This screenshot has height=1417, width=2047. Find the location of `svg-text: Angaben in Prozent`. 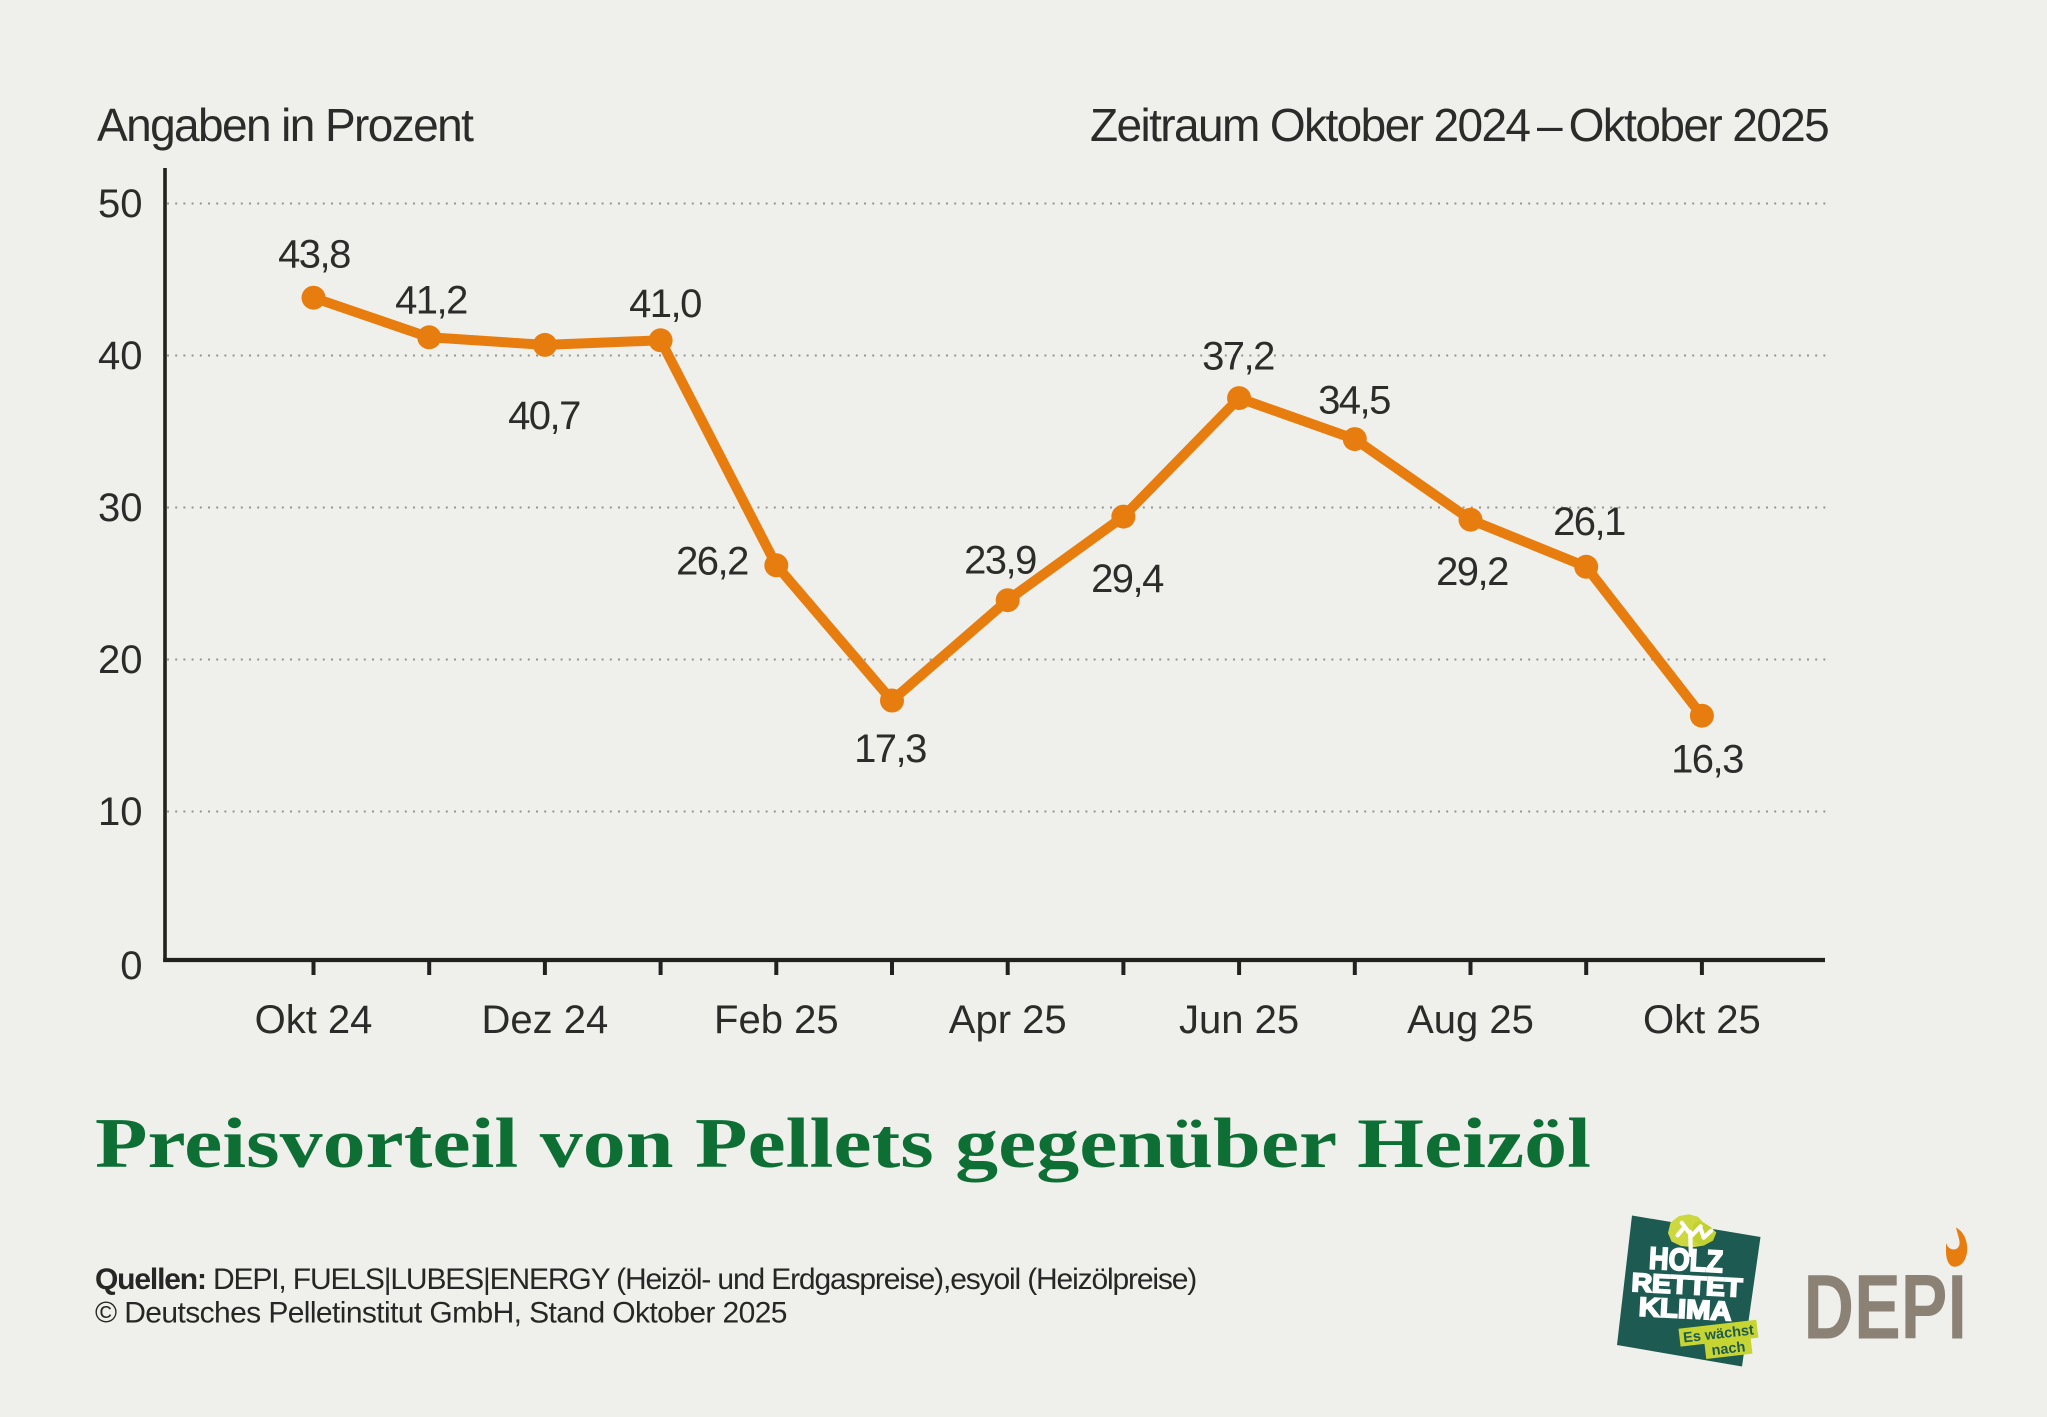

svg-text: Angaben in Prozent is located at coordinates (285, 125).